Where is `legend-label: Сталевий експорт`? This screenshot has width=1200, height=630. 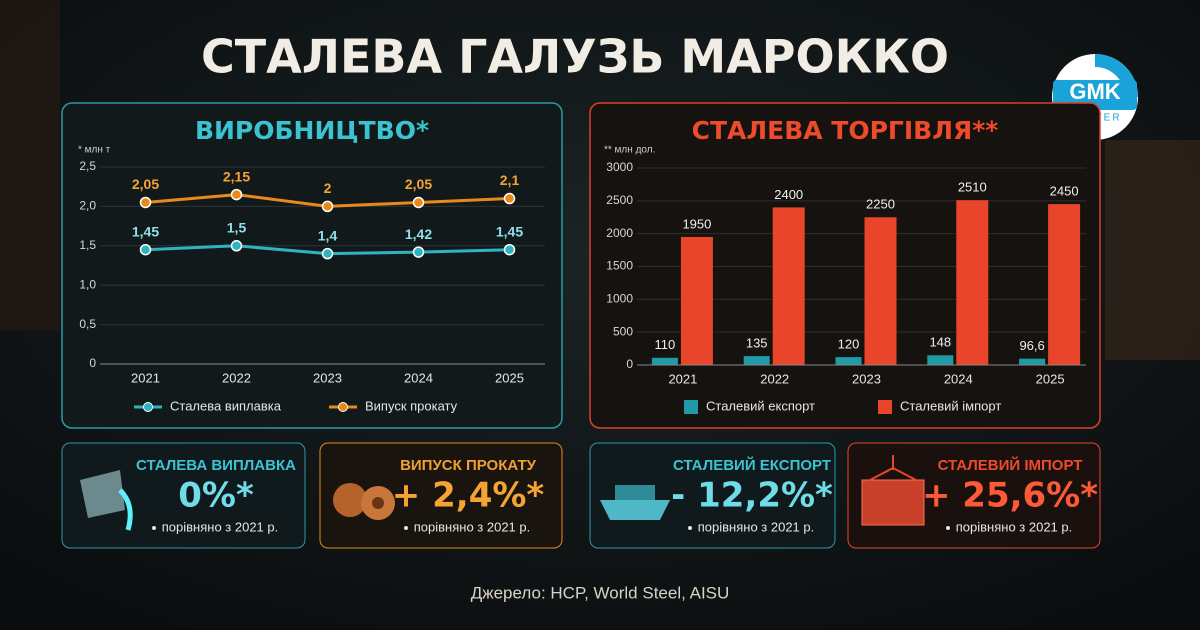 legend-label: Сталевий експорт is located at coordinates (760, 405).